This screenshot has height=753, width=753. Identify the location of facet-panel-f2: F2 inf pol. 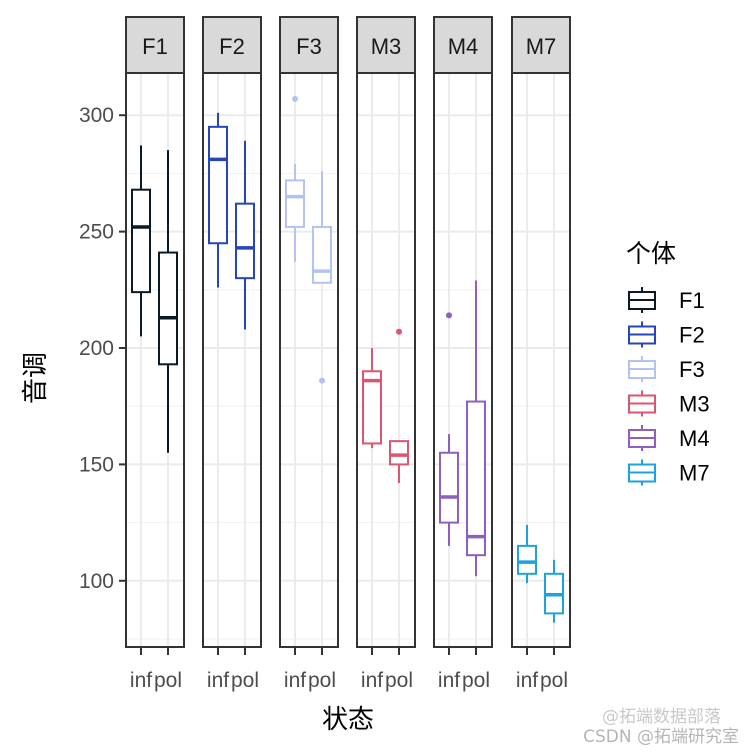
(232, 354).